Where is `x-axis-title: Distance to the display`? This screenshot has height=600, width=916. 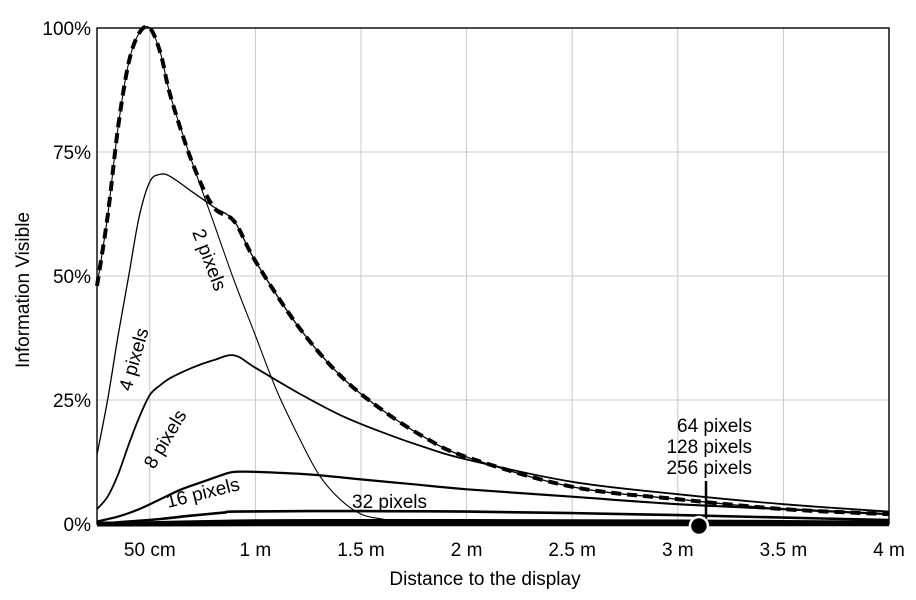 x-axis-title: Distance to the display is located at coordinates (485, 579).